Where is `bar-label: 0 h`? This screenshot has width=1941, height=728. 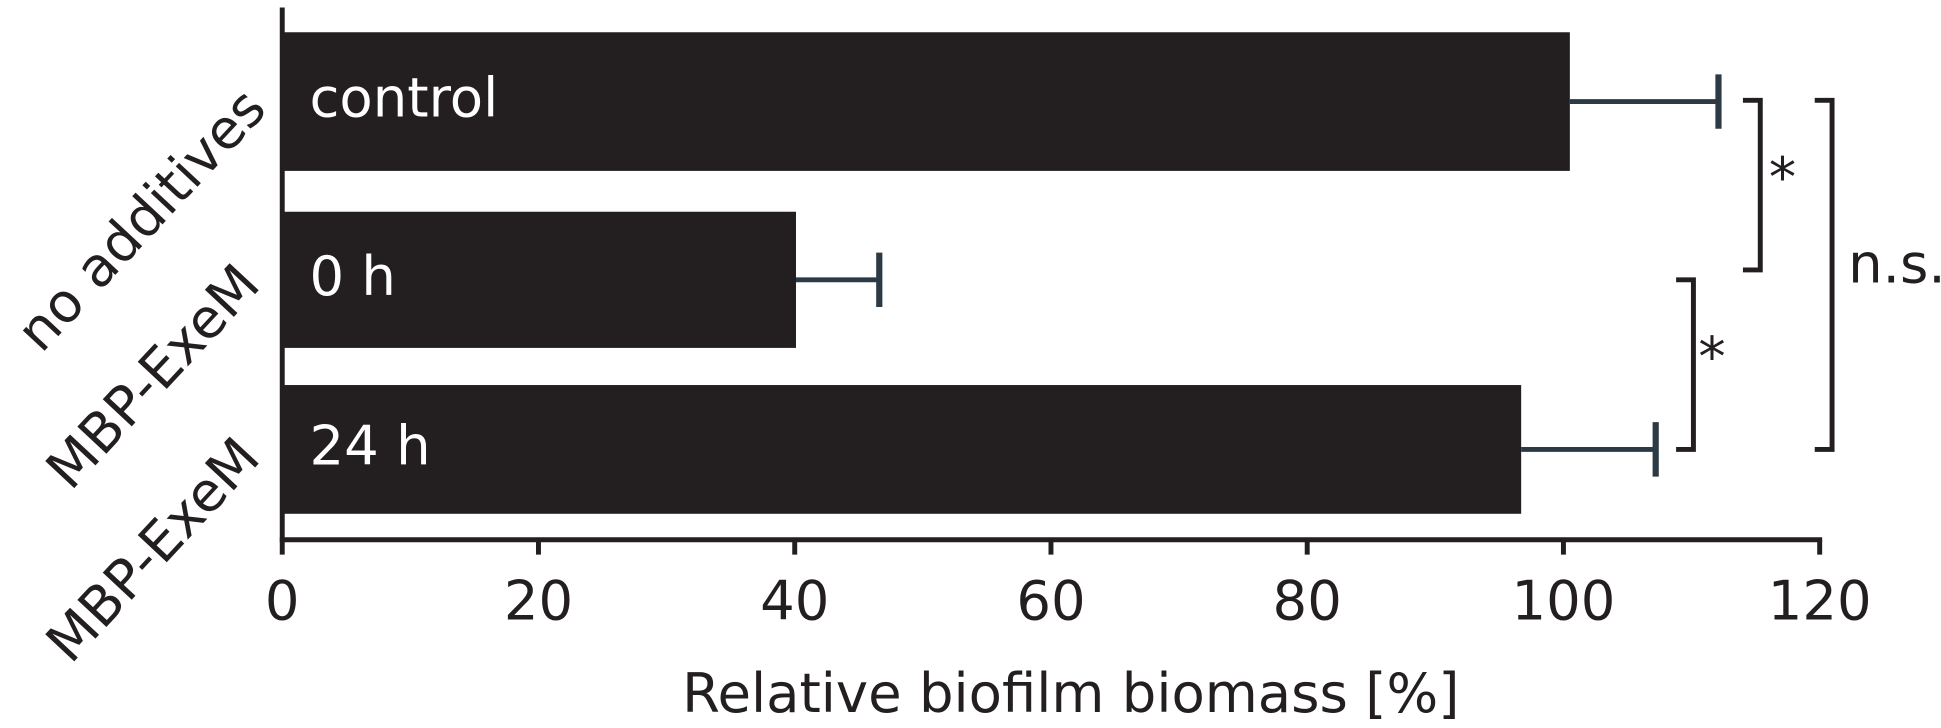
bar-label: 0 h is located at coordinates (352, 276).